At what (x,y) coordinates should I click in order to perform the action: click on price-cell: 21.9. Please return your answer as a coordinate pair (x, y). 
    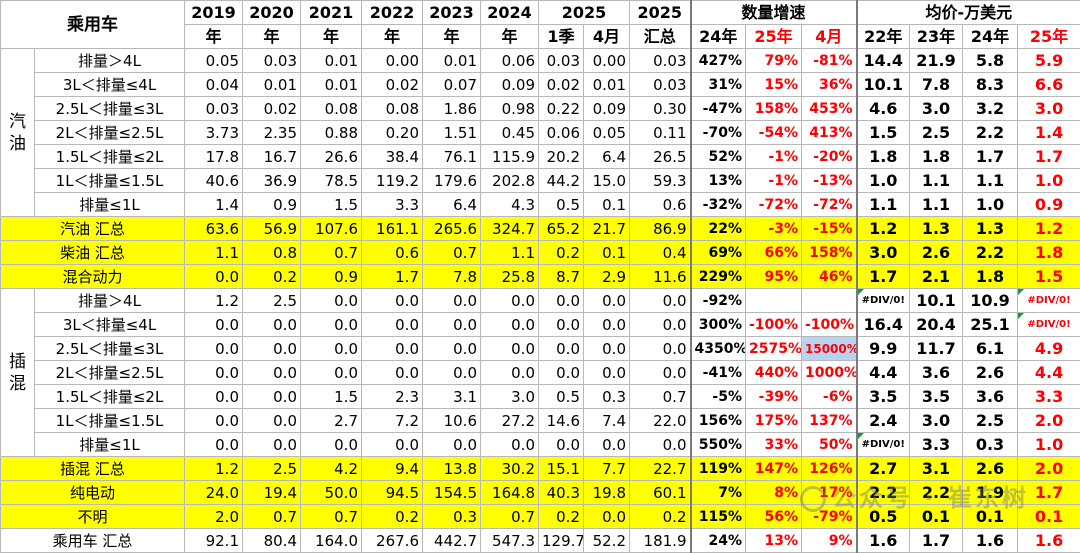
    Looking at the image, I should click on (936, 61).